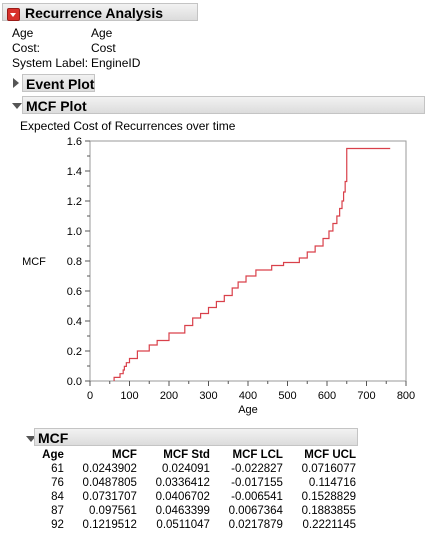 The height and width of the screenshot is (541, 426). I want to click on cell: 0.0217879, so click(255, 525).